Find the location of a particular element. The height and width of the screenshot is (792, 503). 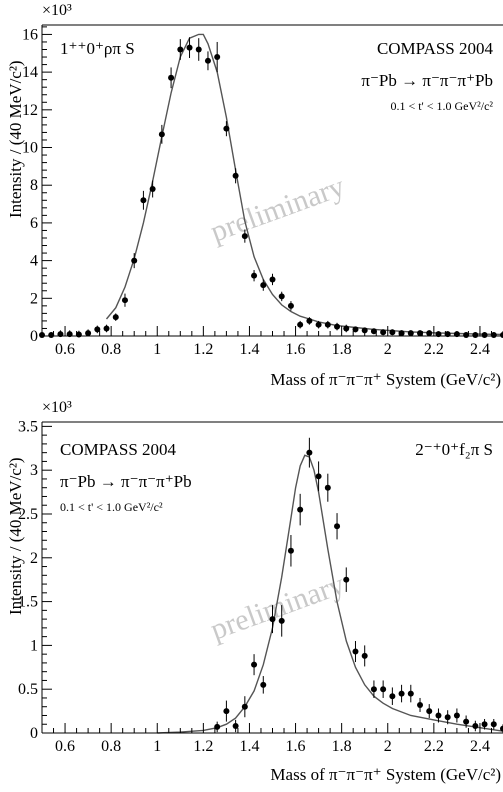

y-tick-label: 16 is located at coordinates (30, 34).